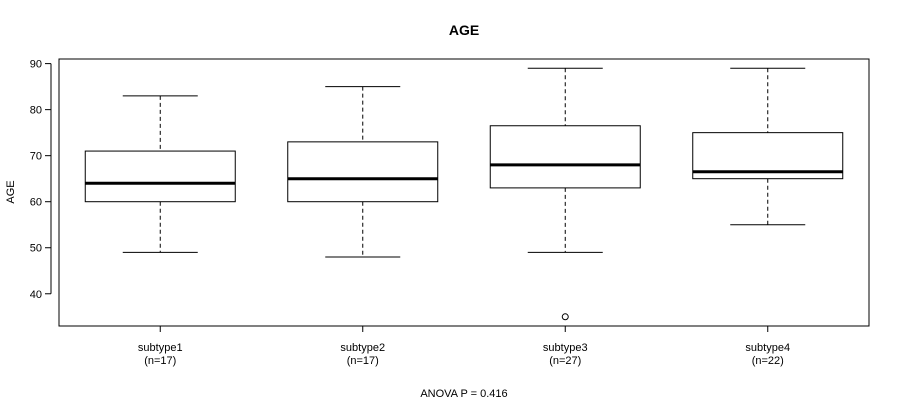 The height and width of the screenshot is (400, 900). What do you see at coordinates (768, 361) in the screenshot?
I see `category-count-label: (n=22)` at bounding box center [768, 361].